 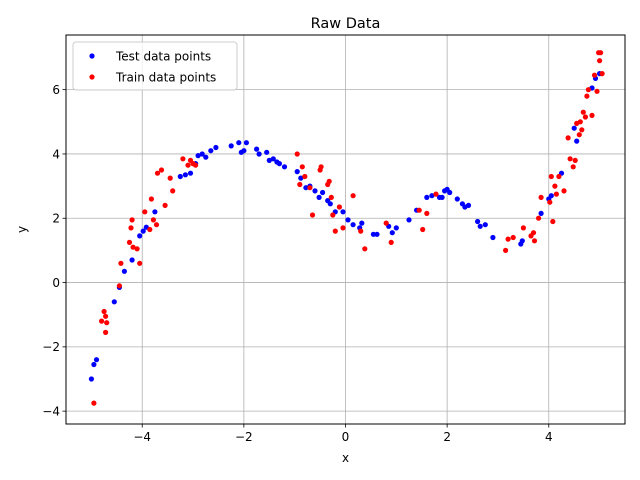 I want to click on y-tick-label: 4, so click(x=56, y=154).